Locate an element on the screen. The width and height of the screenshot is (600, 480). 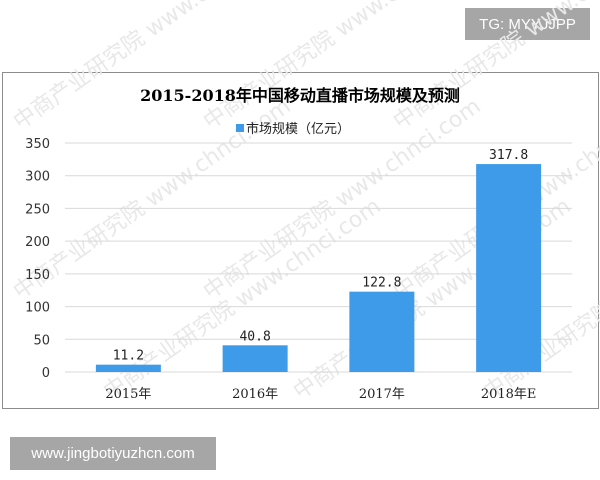
x-tick-label: 2017年 is located at coordinates (382, 394).